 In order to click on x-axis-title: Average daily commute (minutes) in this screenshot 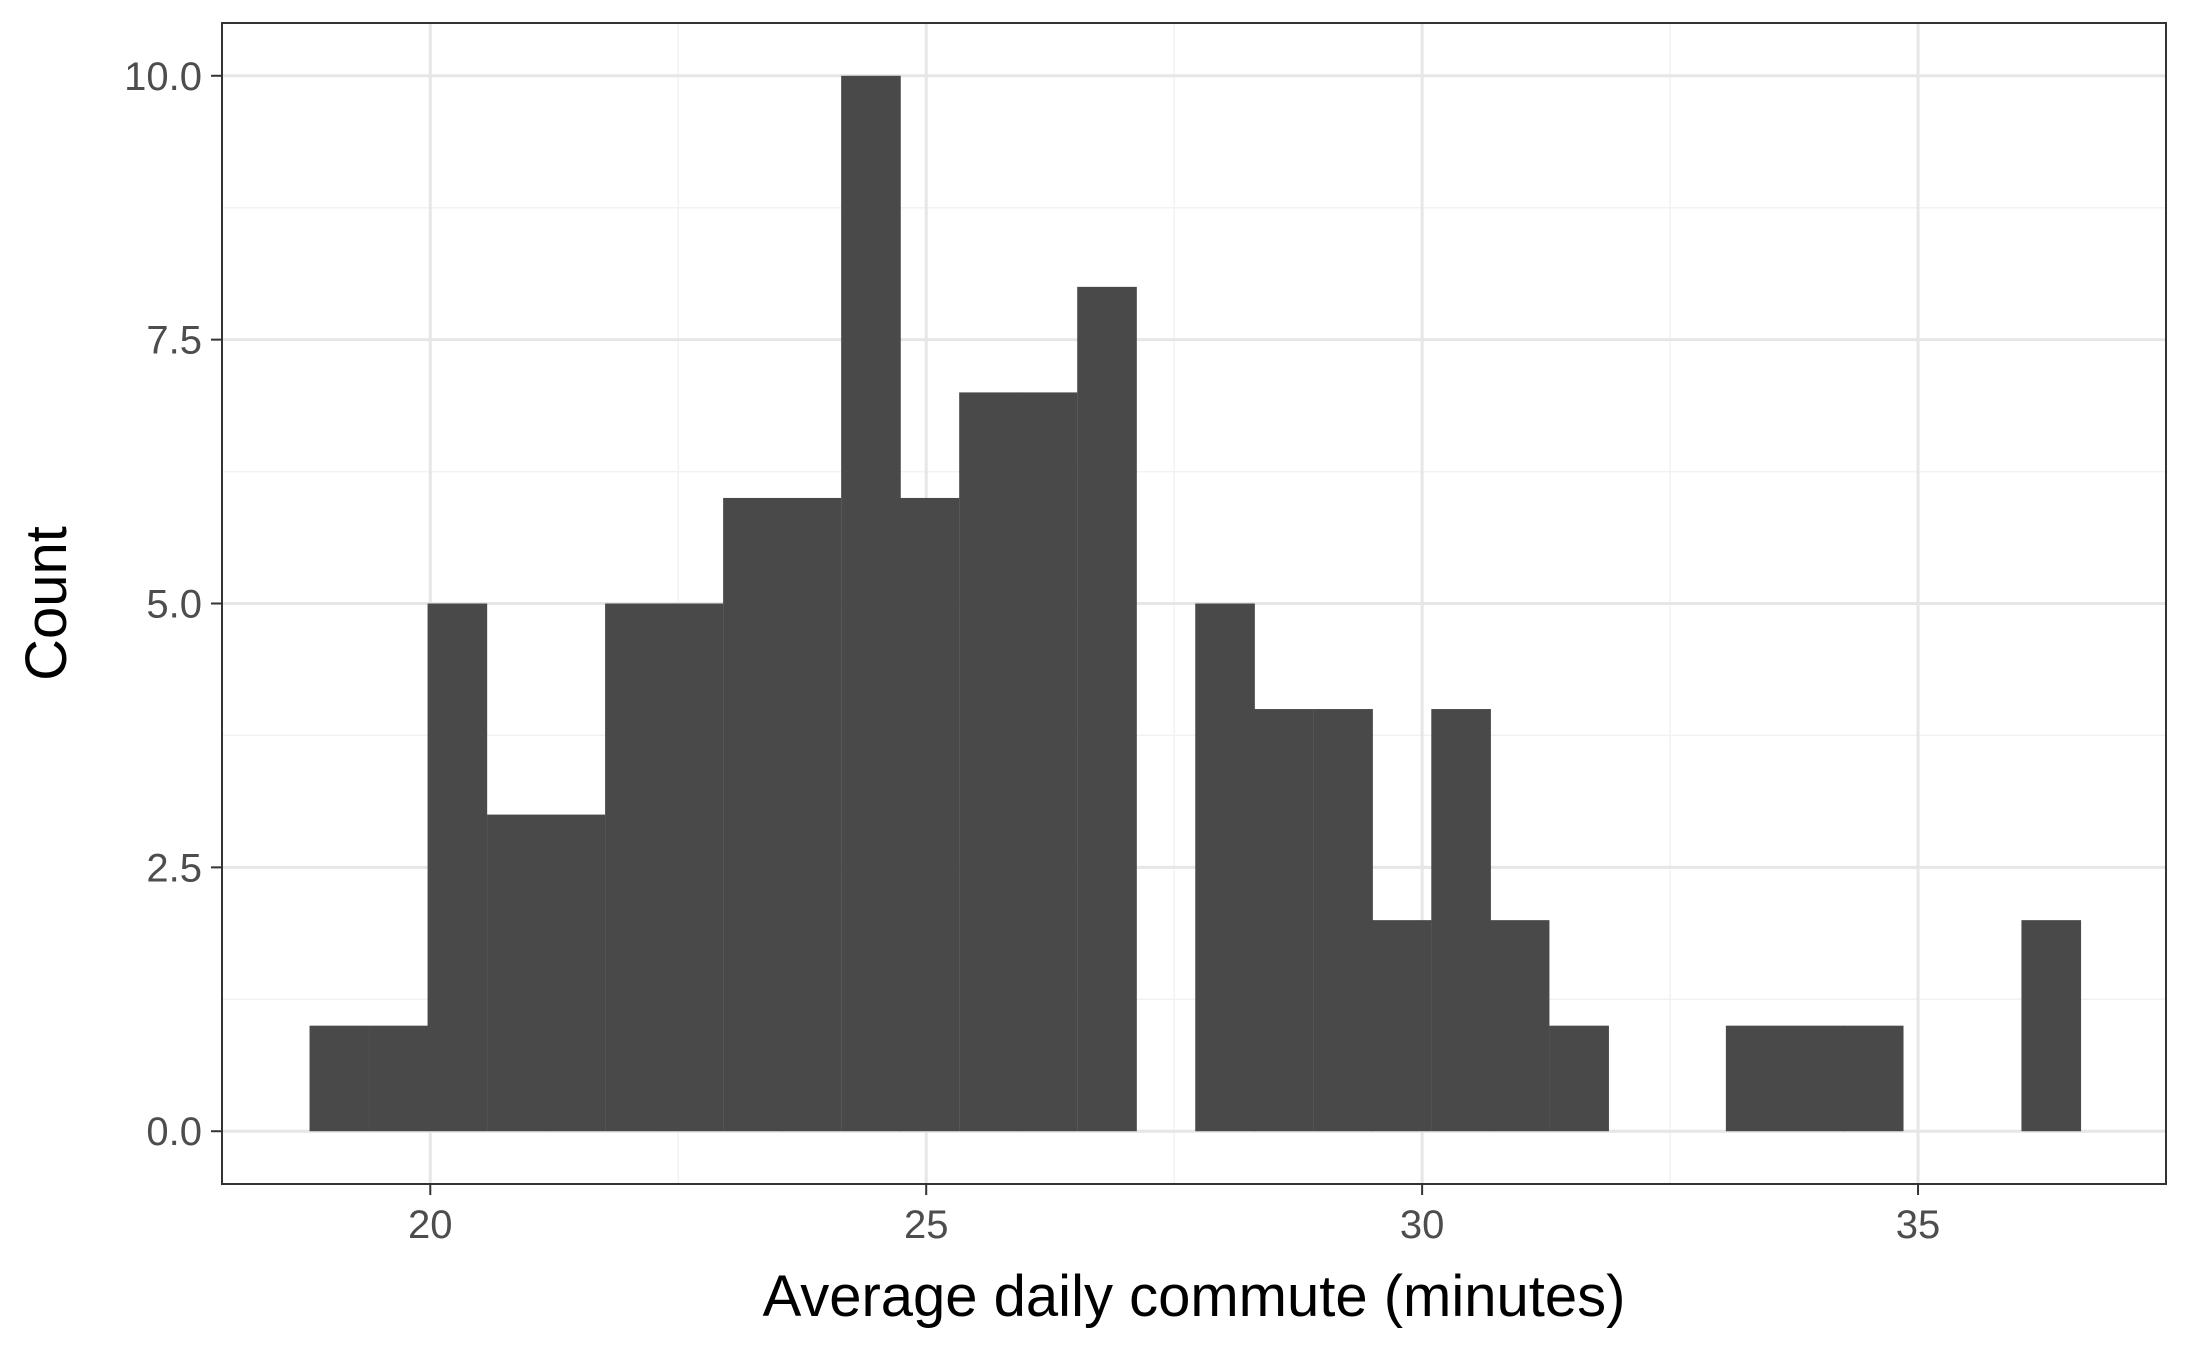, I will do `click(1194, 1296)`.